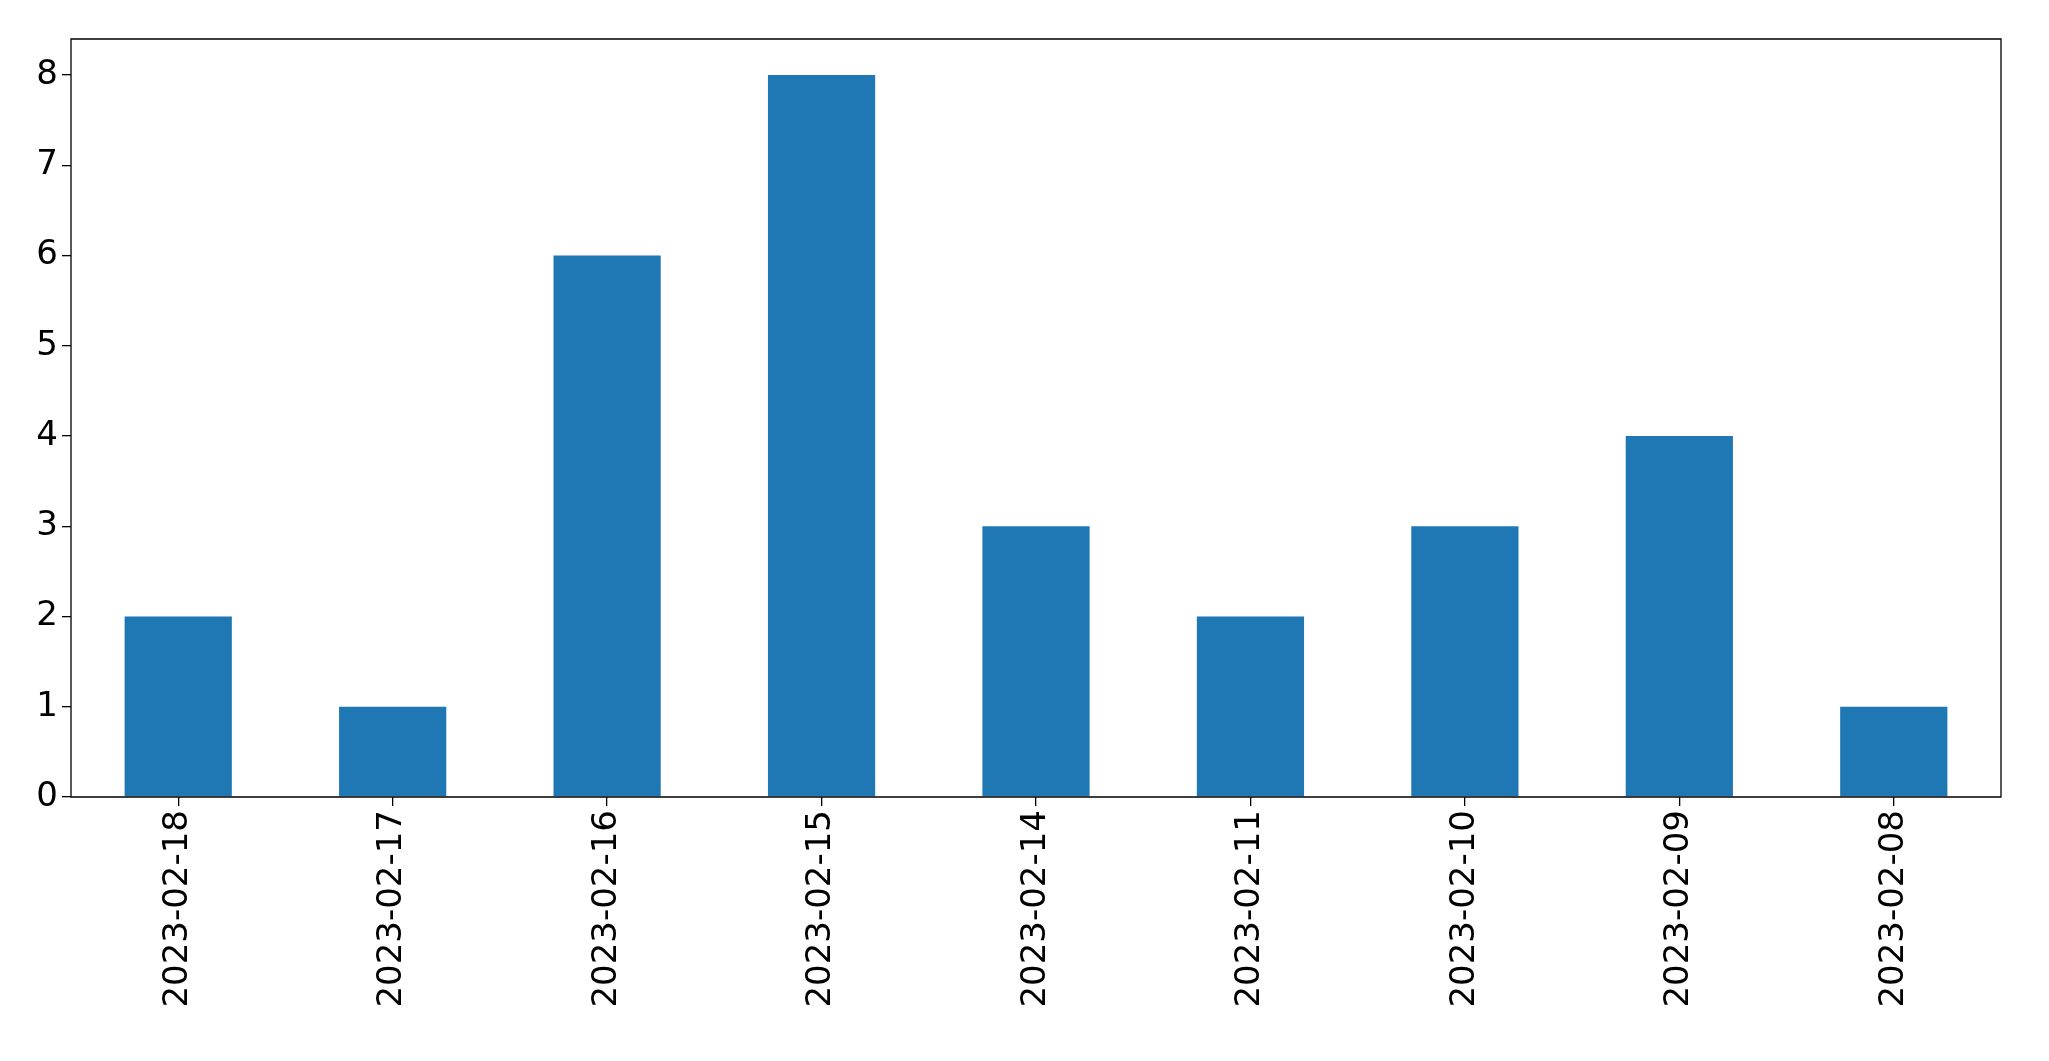  I want to click on x-tick-label: 2023-02-09, so click(1676, 909).